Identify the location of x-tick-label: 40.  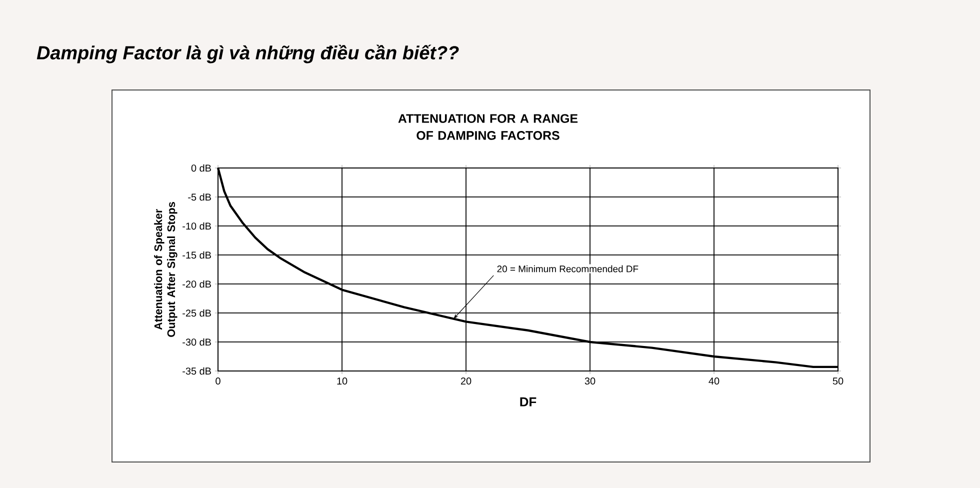
(714, 381).